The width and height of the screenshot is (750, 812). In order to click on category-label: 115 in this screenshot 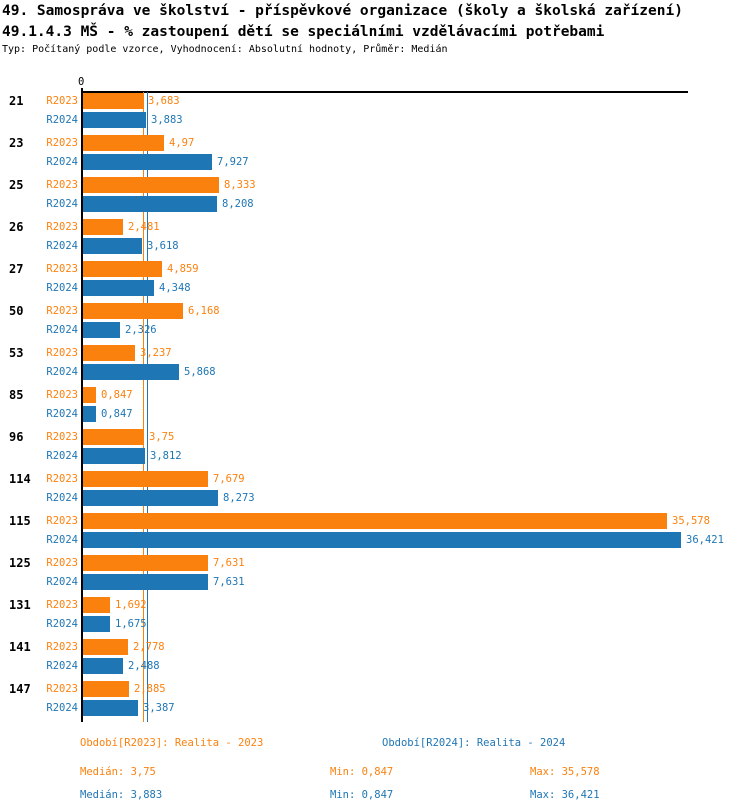, I will do `click(20, 521)`.